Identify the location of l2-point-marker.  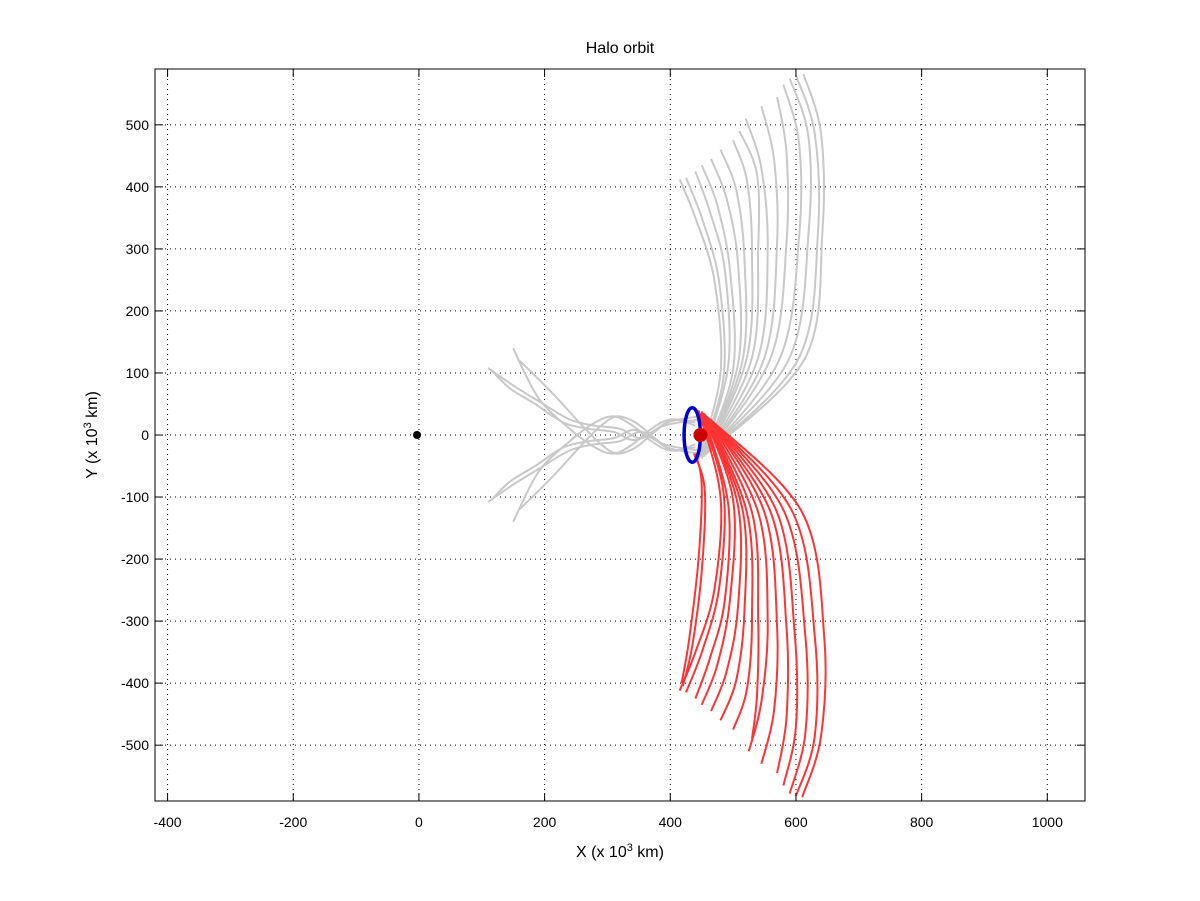
(700, 435).